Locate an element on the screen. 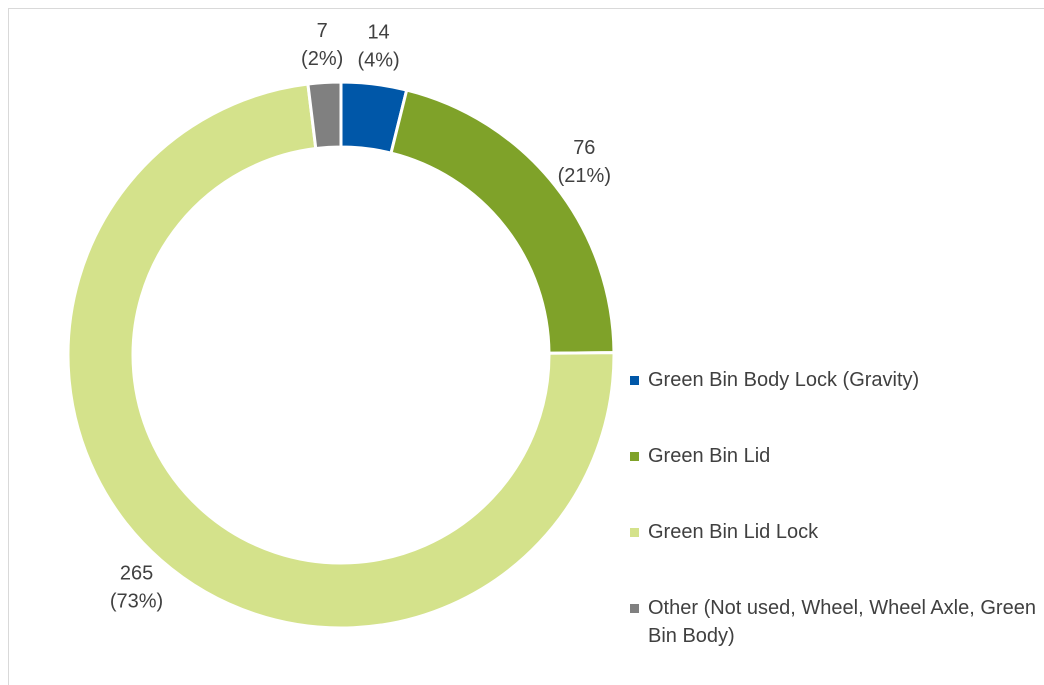 This screenshot has width=1044, height=685. data-label-percent: (73%) is located at coordinates (136, 601).